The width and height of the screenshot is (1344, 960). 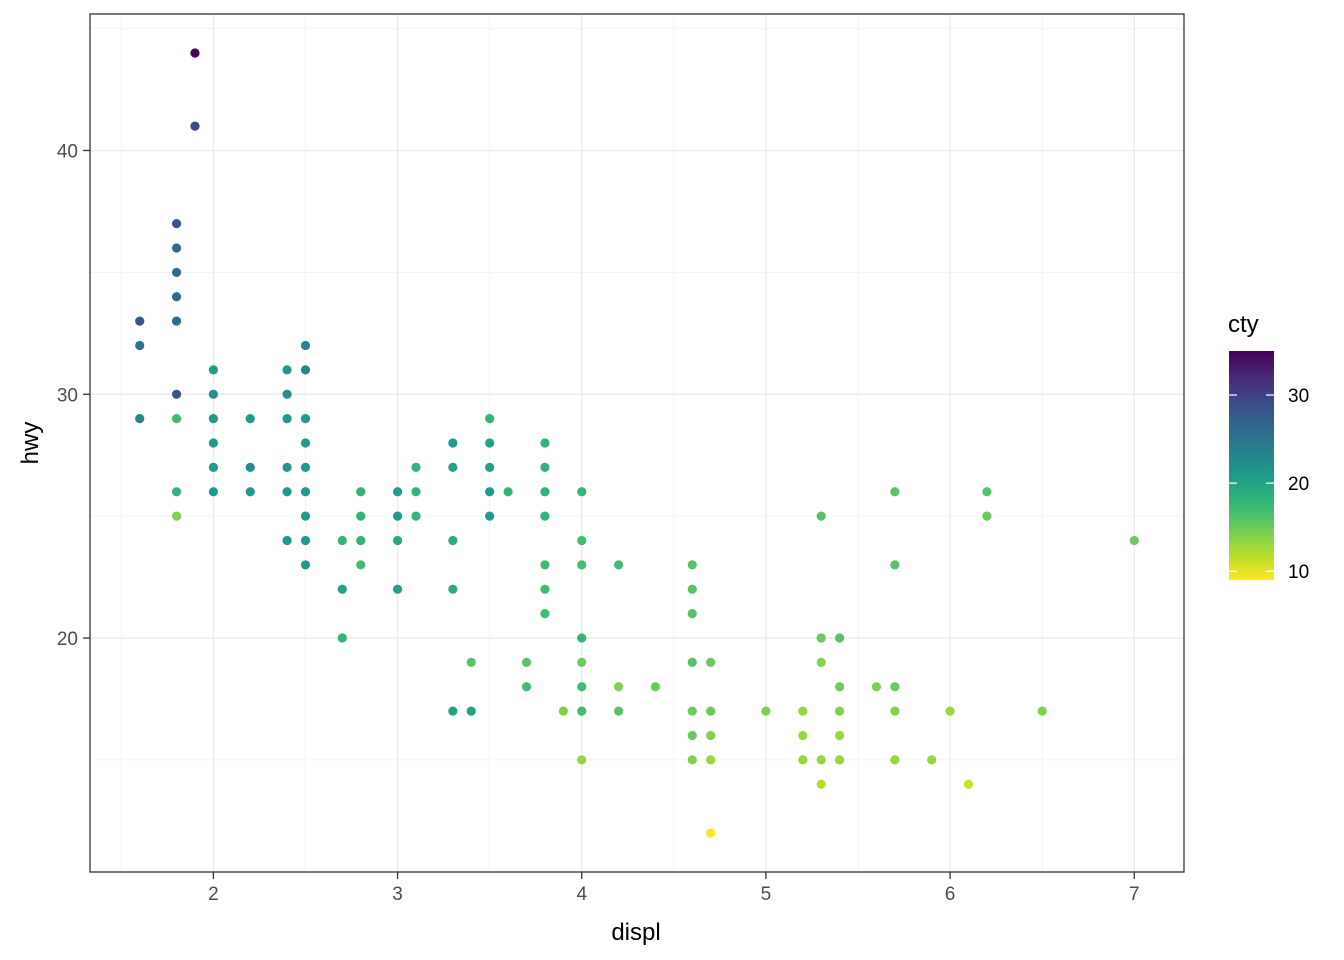 I want to click on x-tick-label: 4, so click(x=581, y=894).